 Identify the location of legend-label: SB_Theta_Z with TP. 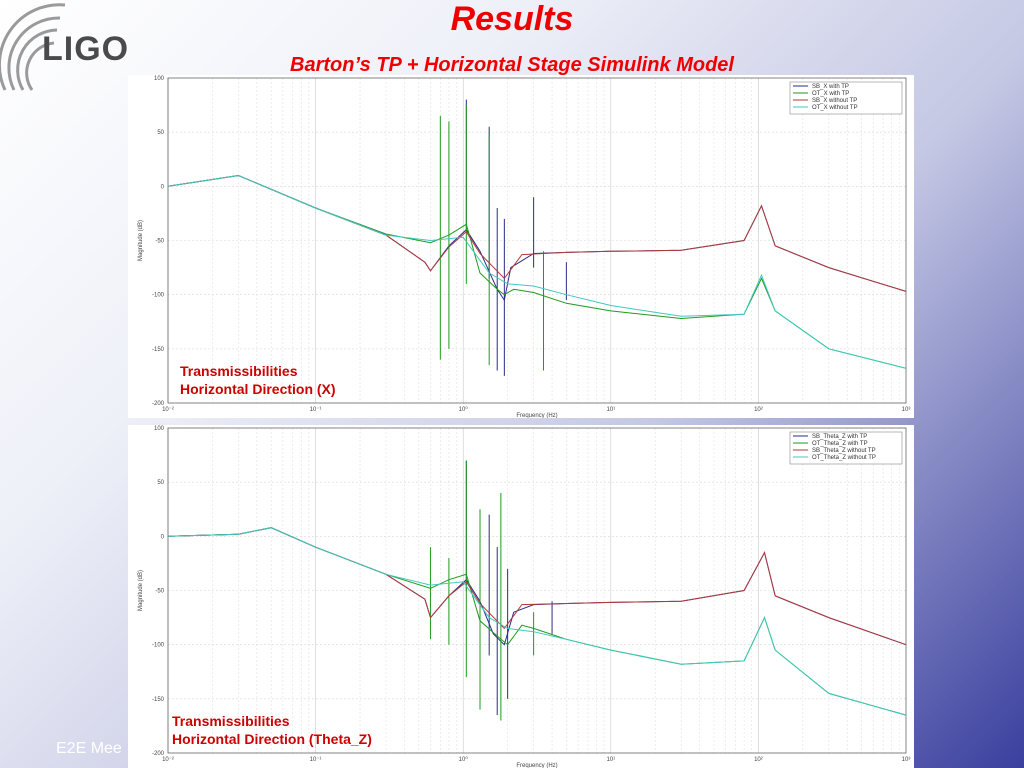
(839, 437).